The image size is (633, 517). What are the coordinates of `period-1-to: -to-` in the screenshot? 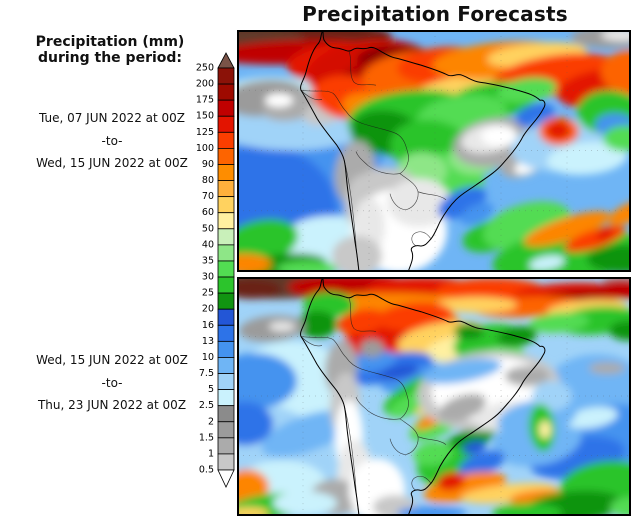 It's located at (112, 140).